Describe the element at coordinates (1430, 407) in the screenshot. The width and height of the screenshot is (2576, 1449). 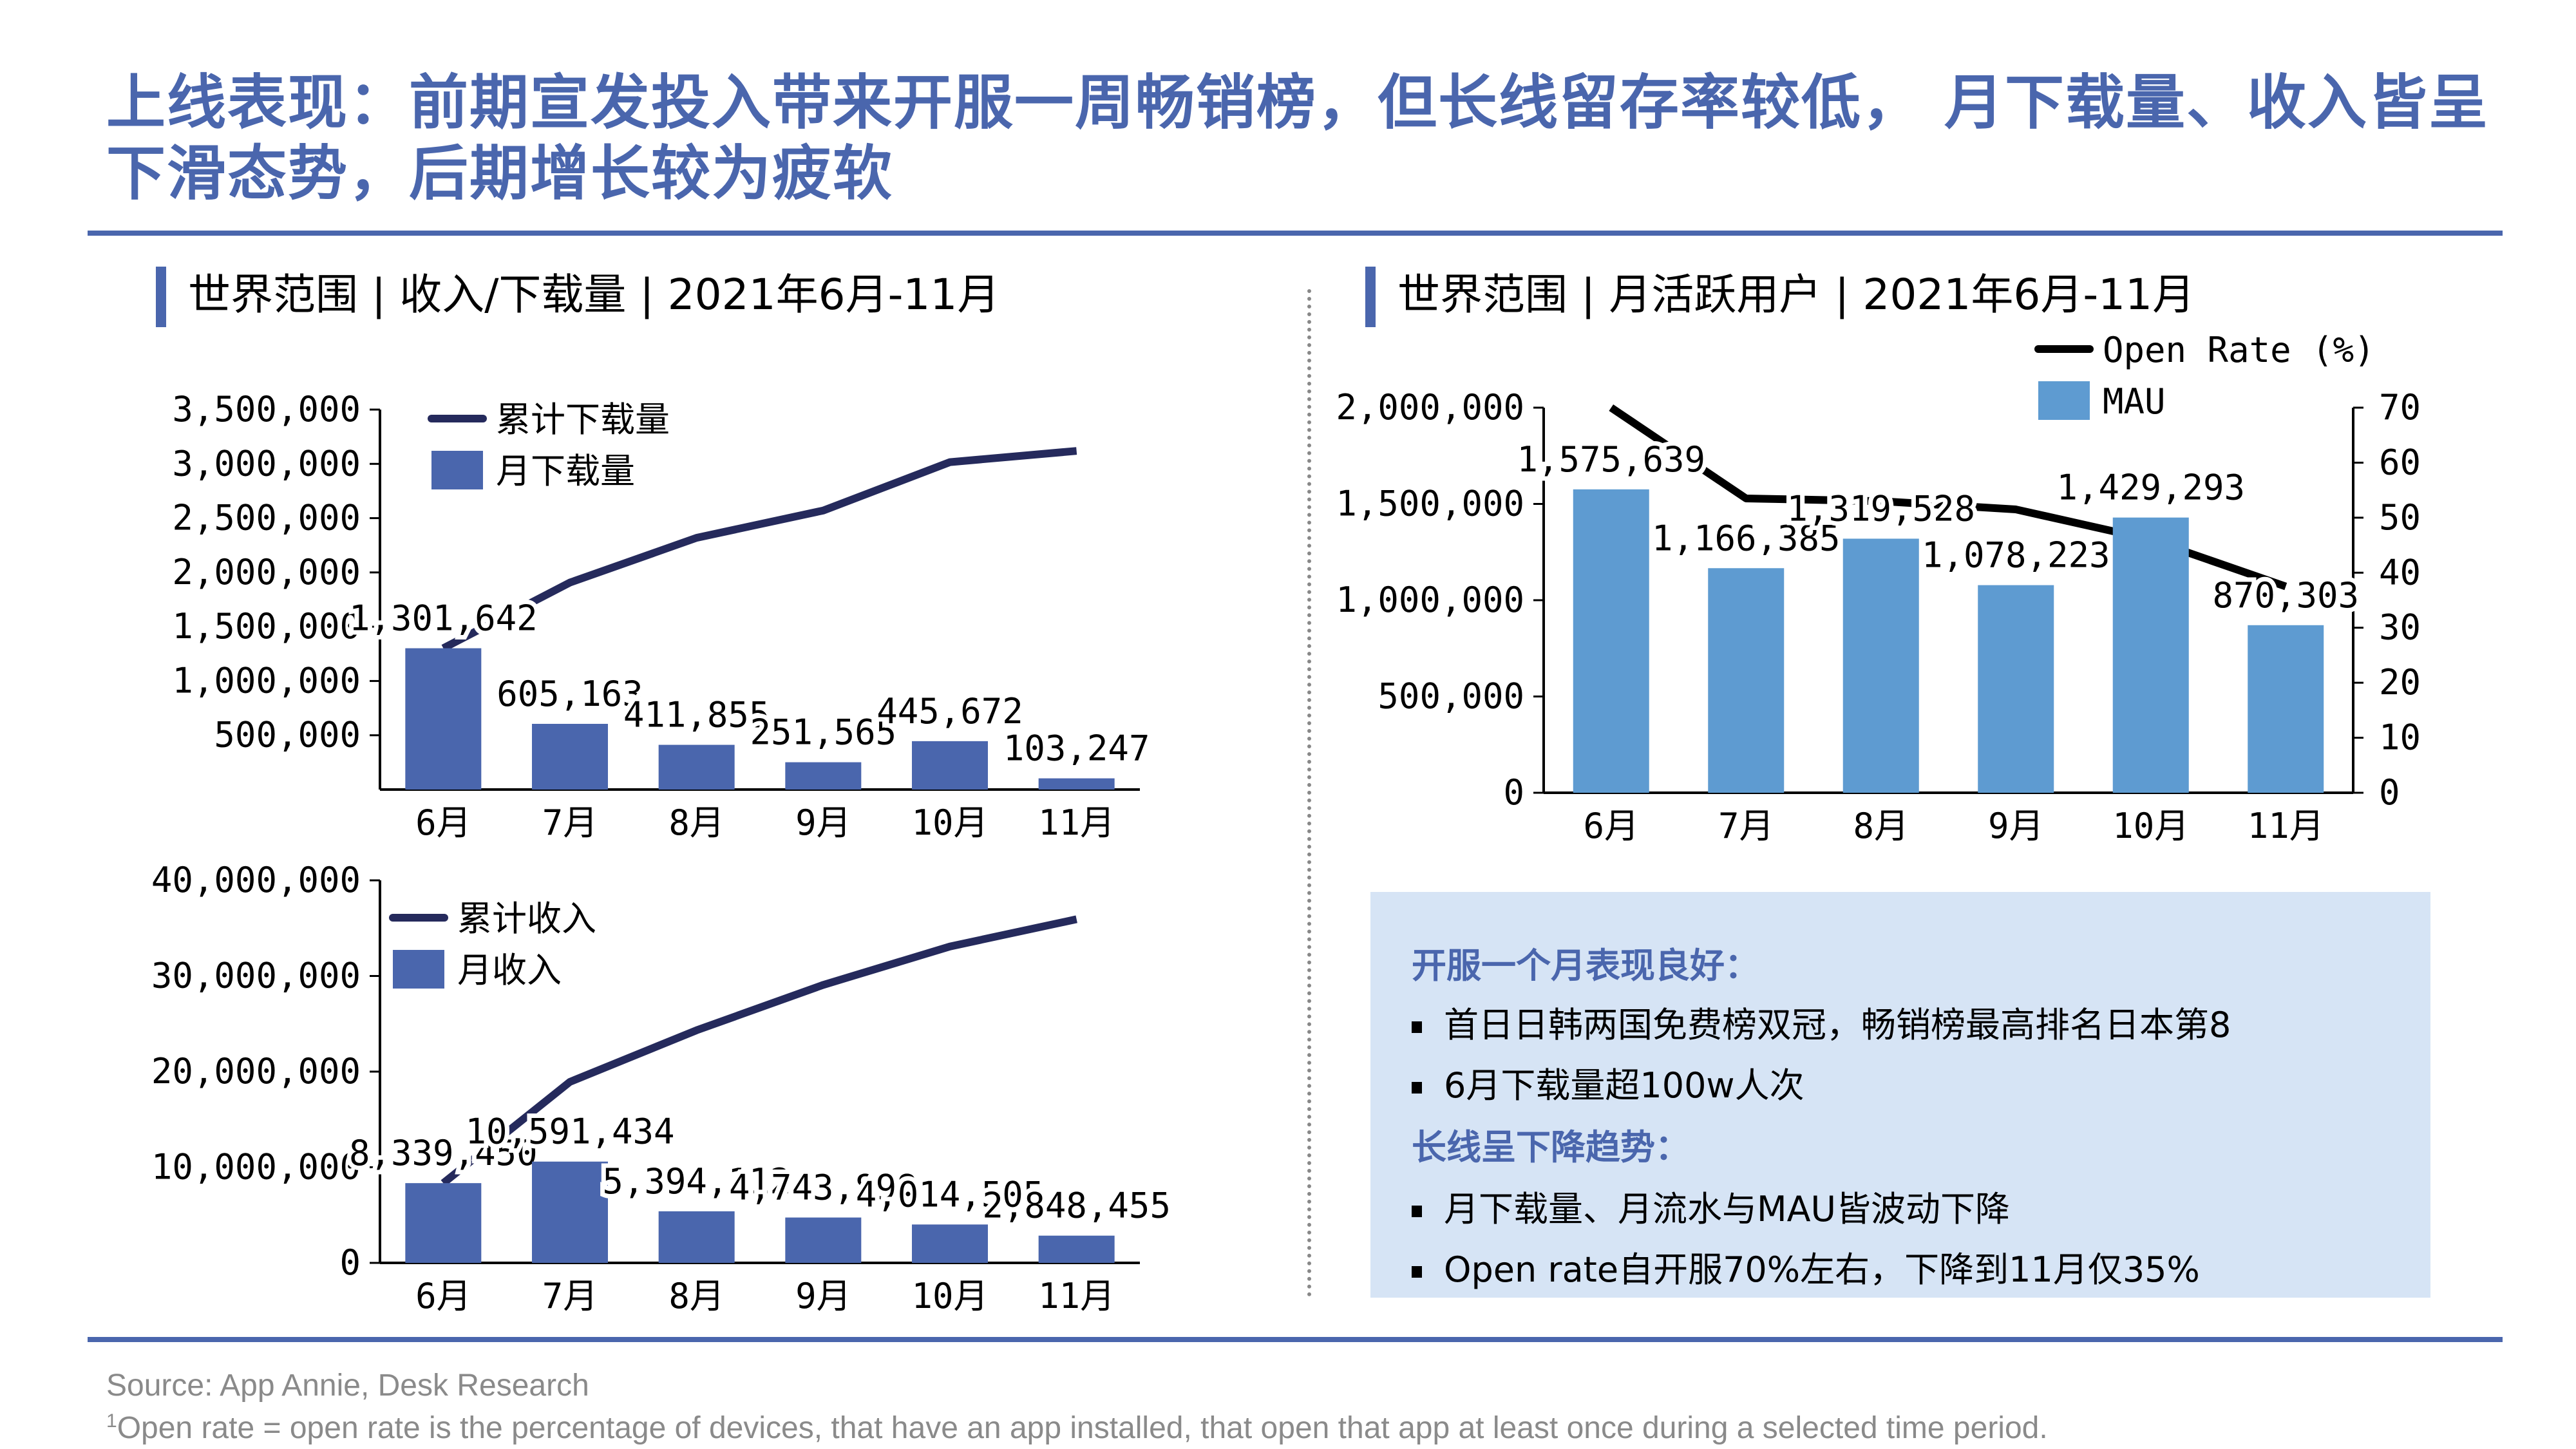
I see `mau-y-tick-label: 2,000,000` at that location.